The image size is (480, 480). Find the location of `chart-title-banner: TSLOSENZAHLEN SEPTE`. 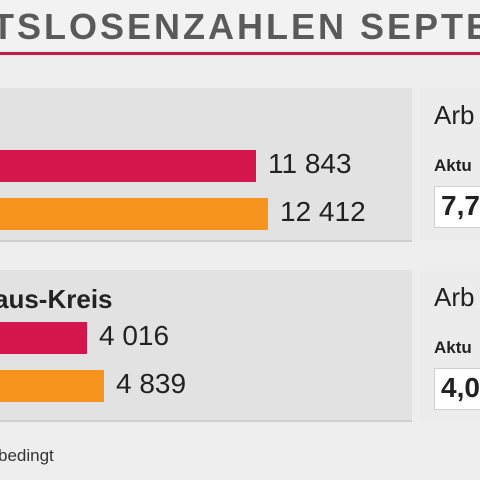

chart-title-banner: TSLOSENZAHLEN SEPTE is located at coordinates (240, 27).